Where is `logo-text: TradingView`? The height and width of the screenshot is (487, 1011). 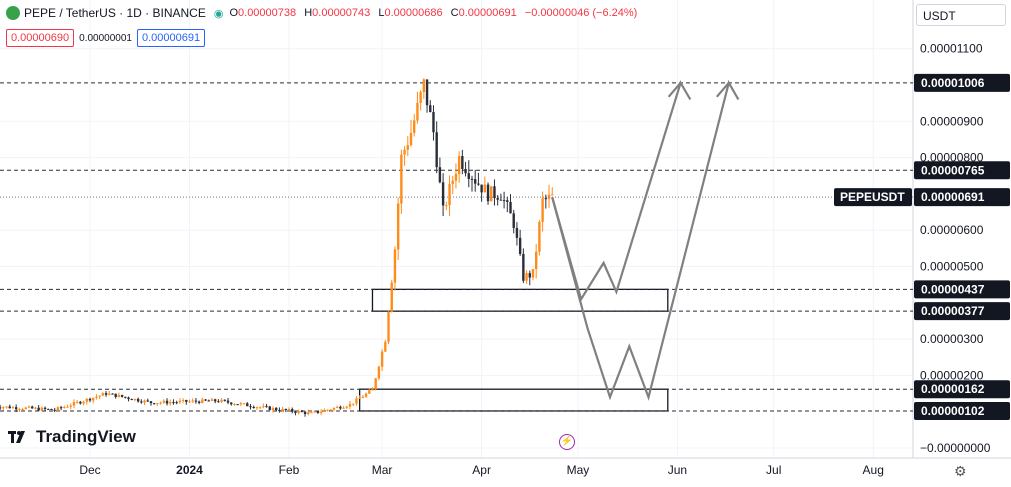
logo-text: TradingView is located at coordinates (86, 436).